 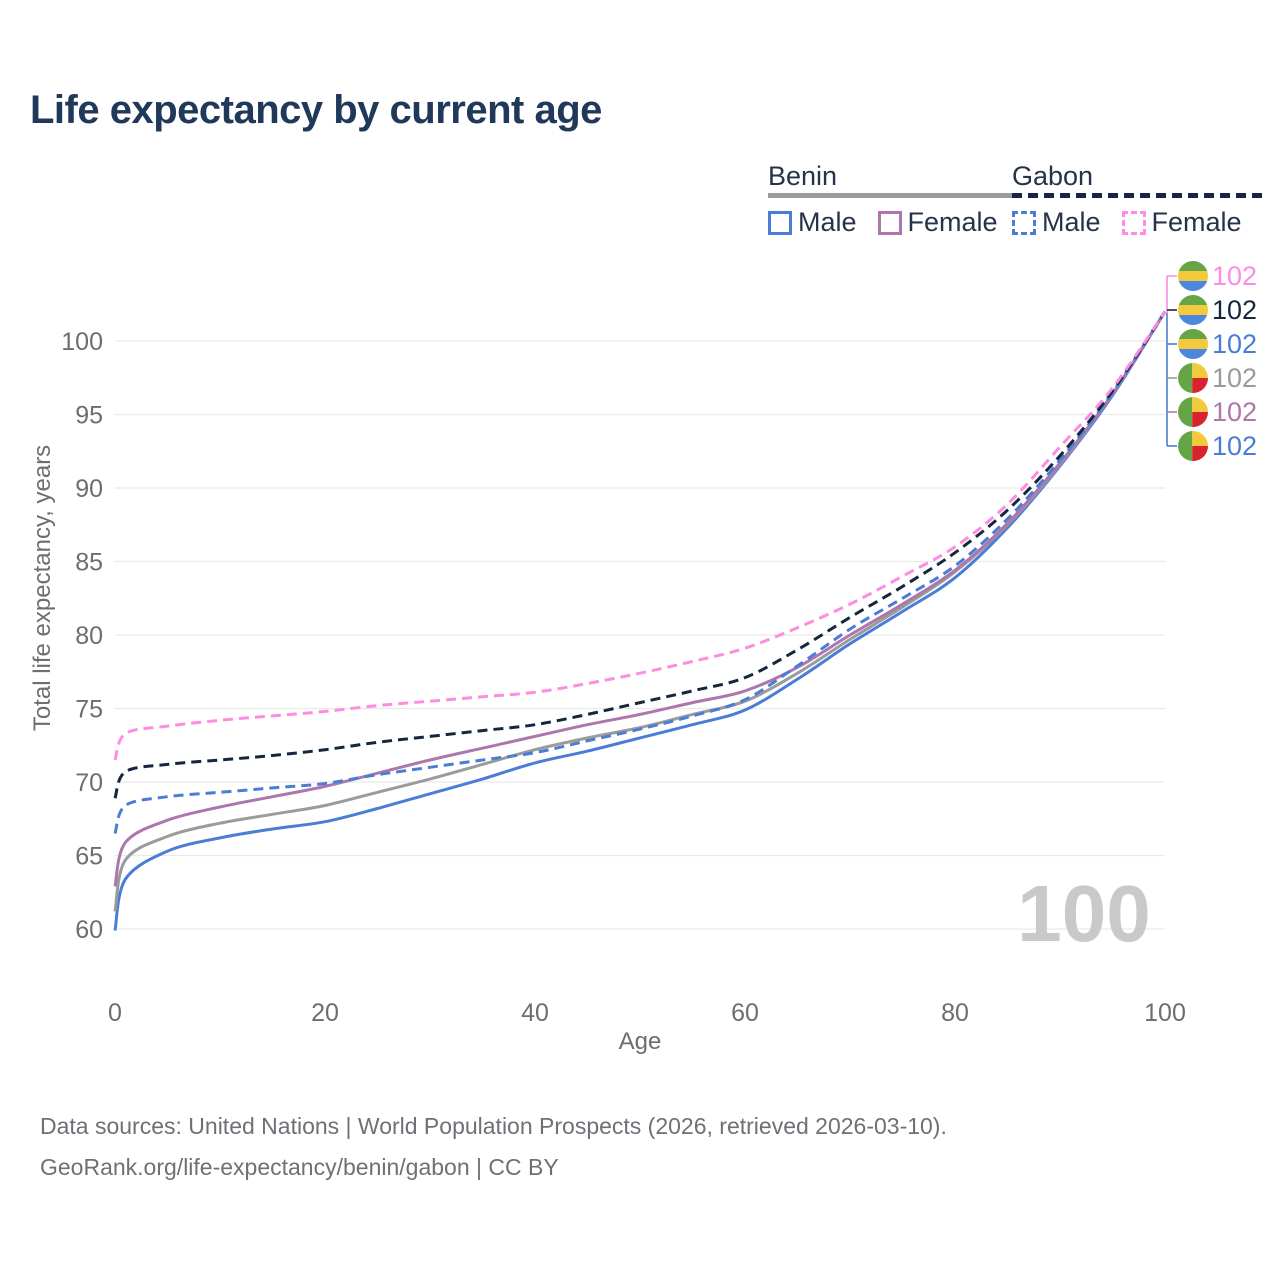 I want to click on legend-items-benin: Male Female, so click(x=893, y=222).